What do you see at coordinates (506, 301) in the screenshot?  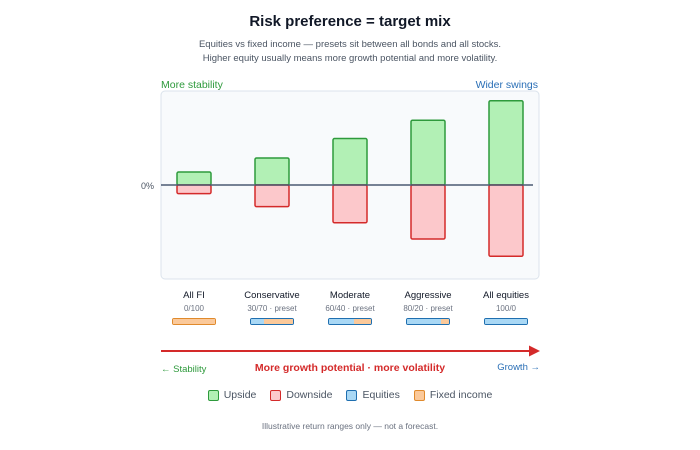 I see `category-all-equities: All equities 100/0` at bounding box center [506, 301].